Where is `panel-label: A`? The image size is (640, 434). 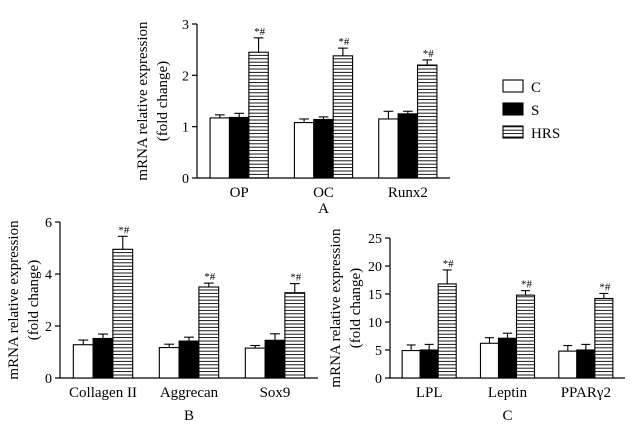
panel-label: A is located at coordinates (323, 209).